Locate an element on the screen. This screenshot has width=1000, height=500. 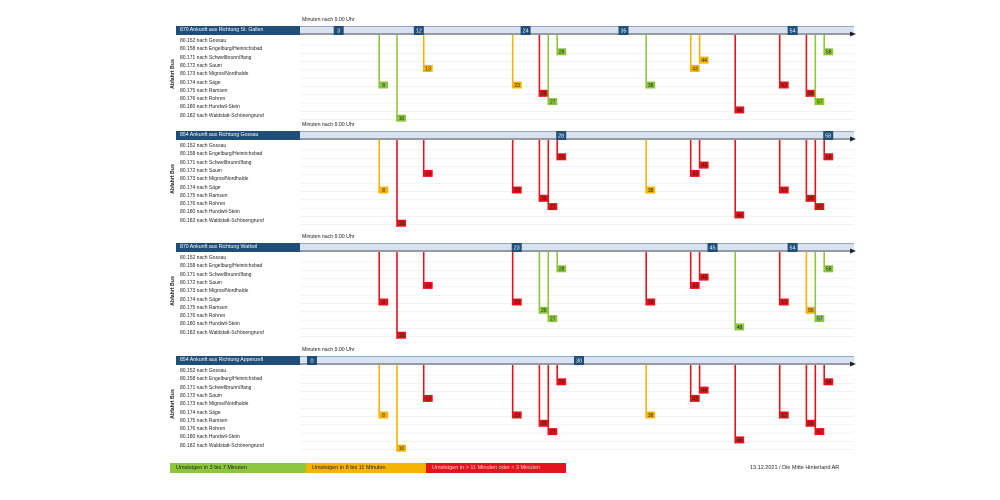
route-label: 80.182 nach Waldstatt-Schönengrund is located at coordinates (222, 220).